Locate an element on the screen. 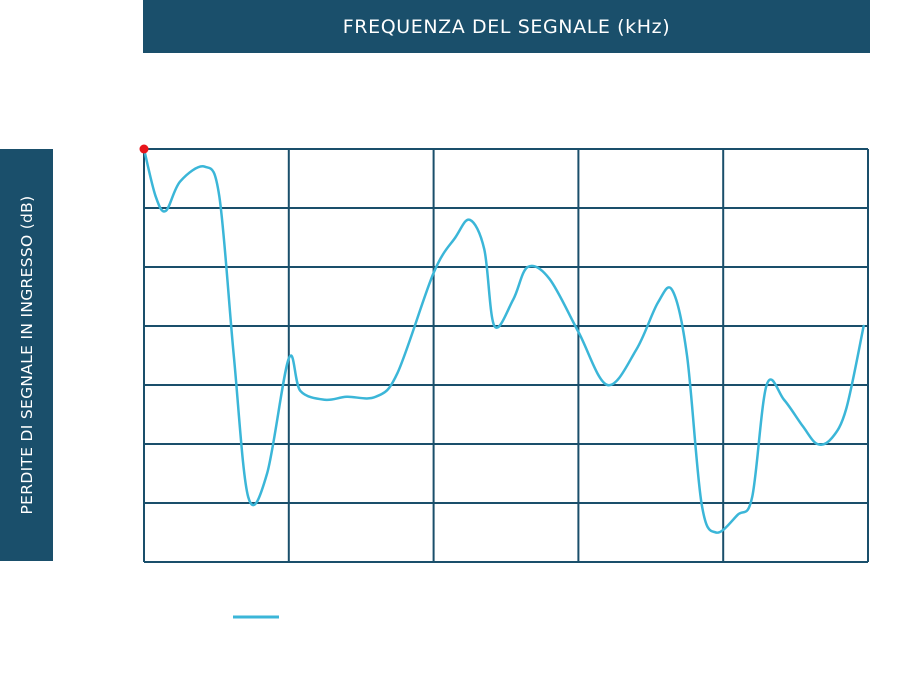 Image resolution: width=912 pixels, height=692 pixels. x-axis-title-bar: FREQUENZA DEL SEGNALE (kHz) is located at coordinates (506, 26).